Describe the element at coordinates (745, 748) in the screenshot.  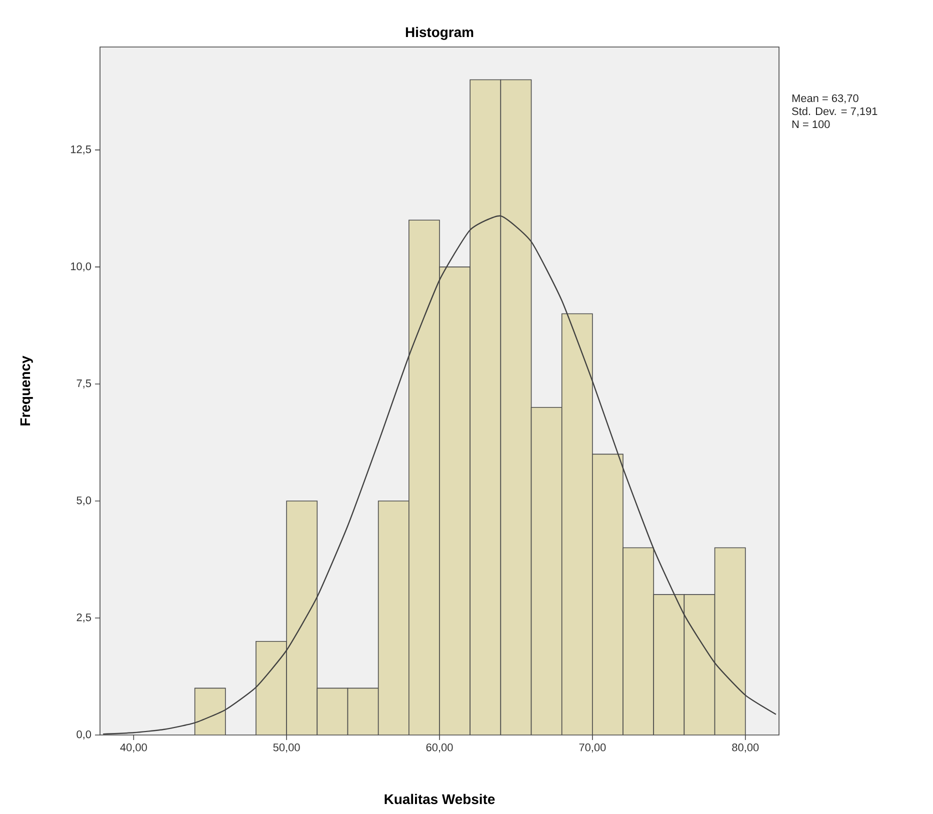
I see `x-tick-label: 80,00` at that location.